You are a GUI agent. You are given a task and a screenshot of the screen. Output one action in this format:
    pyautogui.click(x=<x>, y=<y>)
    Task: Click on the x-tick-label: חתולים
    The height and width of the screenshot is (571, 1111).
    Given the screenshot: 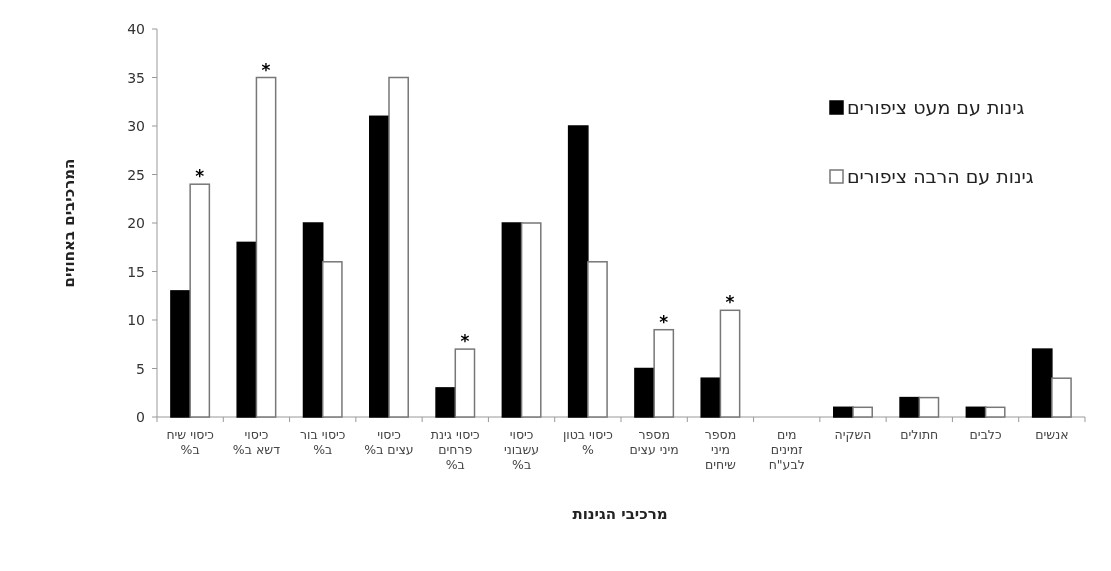 What is the action you would take?
    pyautogui.click(x=919, y=434)
    